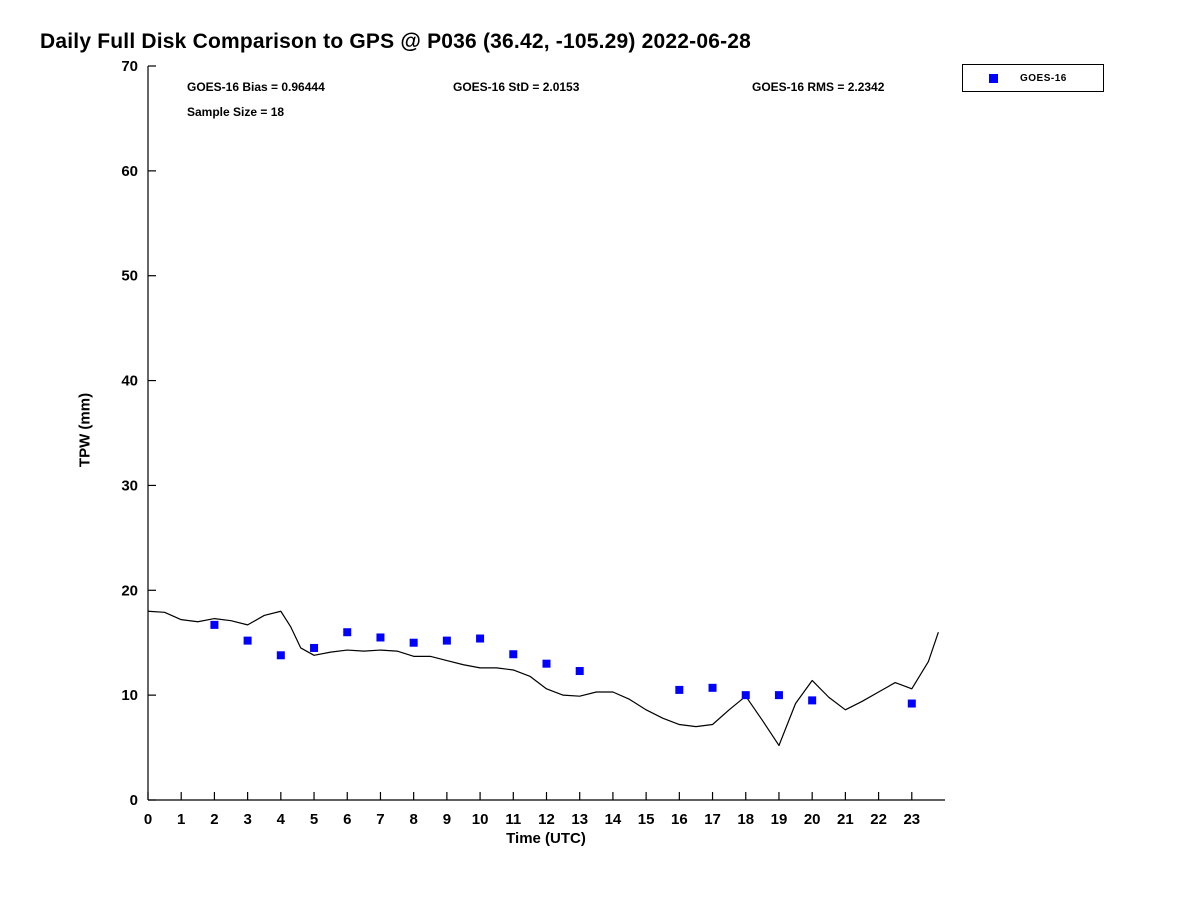  Describe the element at coordinates (779, 819) in the screenshot. I see `x-tick-label: 19` at that location.